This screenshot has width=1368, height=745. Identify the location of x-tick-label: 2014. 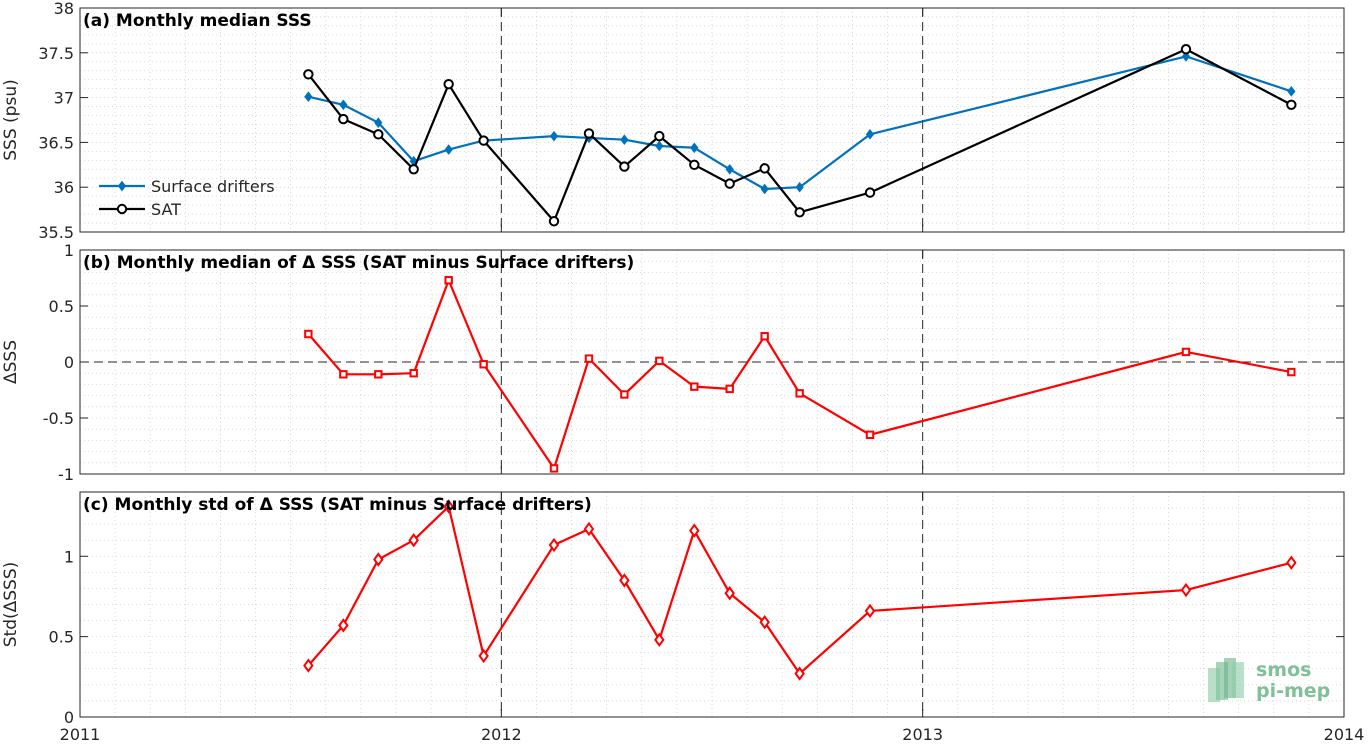
(1344, 734).